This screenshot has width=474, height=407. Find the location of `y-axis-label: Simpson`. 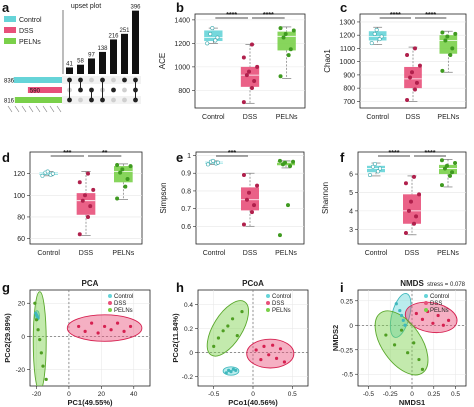

y-axis-label: Simpson is located at coordinates (163, 197).